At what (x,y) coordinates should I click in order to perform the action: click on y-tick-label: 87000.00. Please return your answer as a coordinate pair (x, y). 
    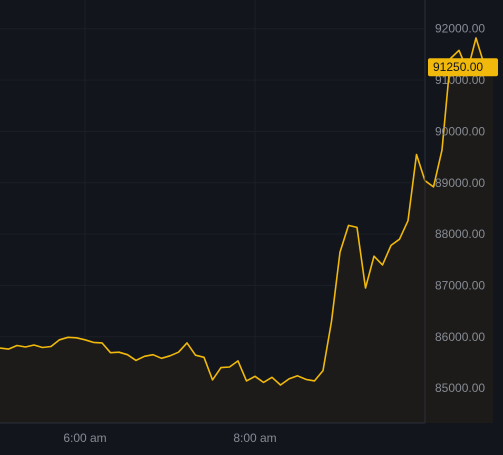
    Looking at the image, I should click on (460, 285).